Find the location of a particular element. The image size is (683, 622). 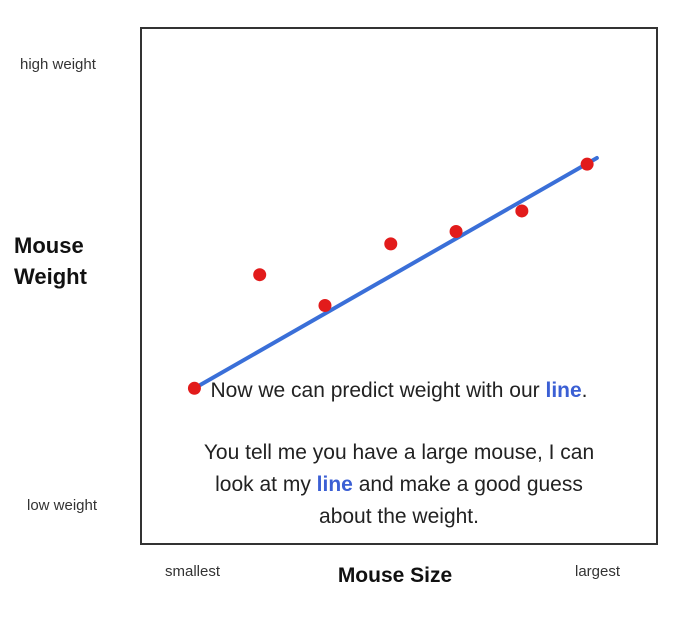

caption-line-3: look at my line and make a good guess is located at coordinates (399, 485).